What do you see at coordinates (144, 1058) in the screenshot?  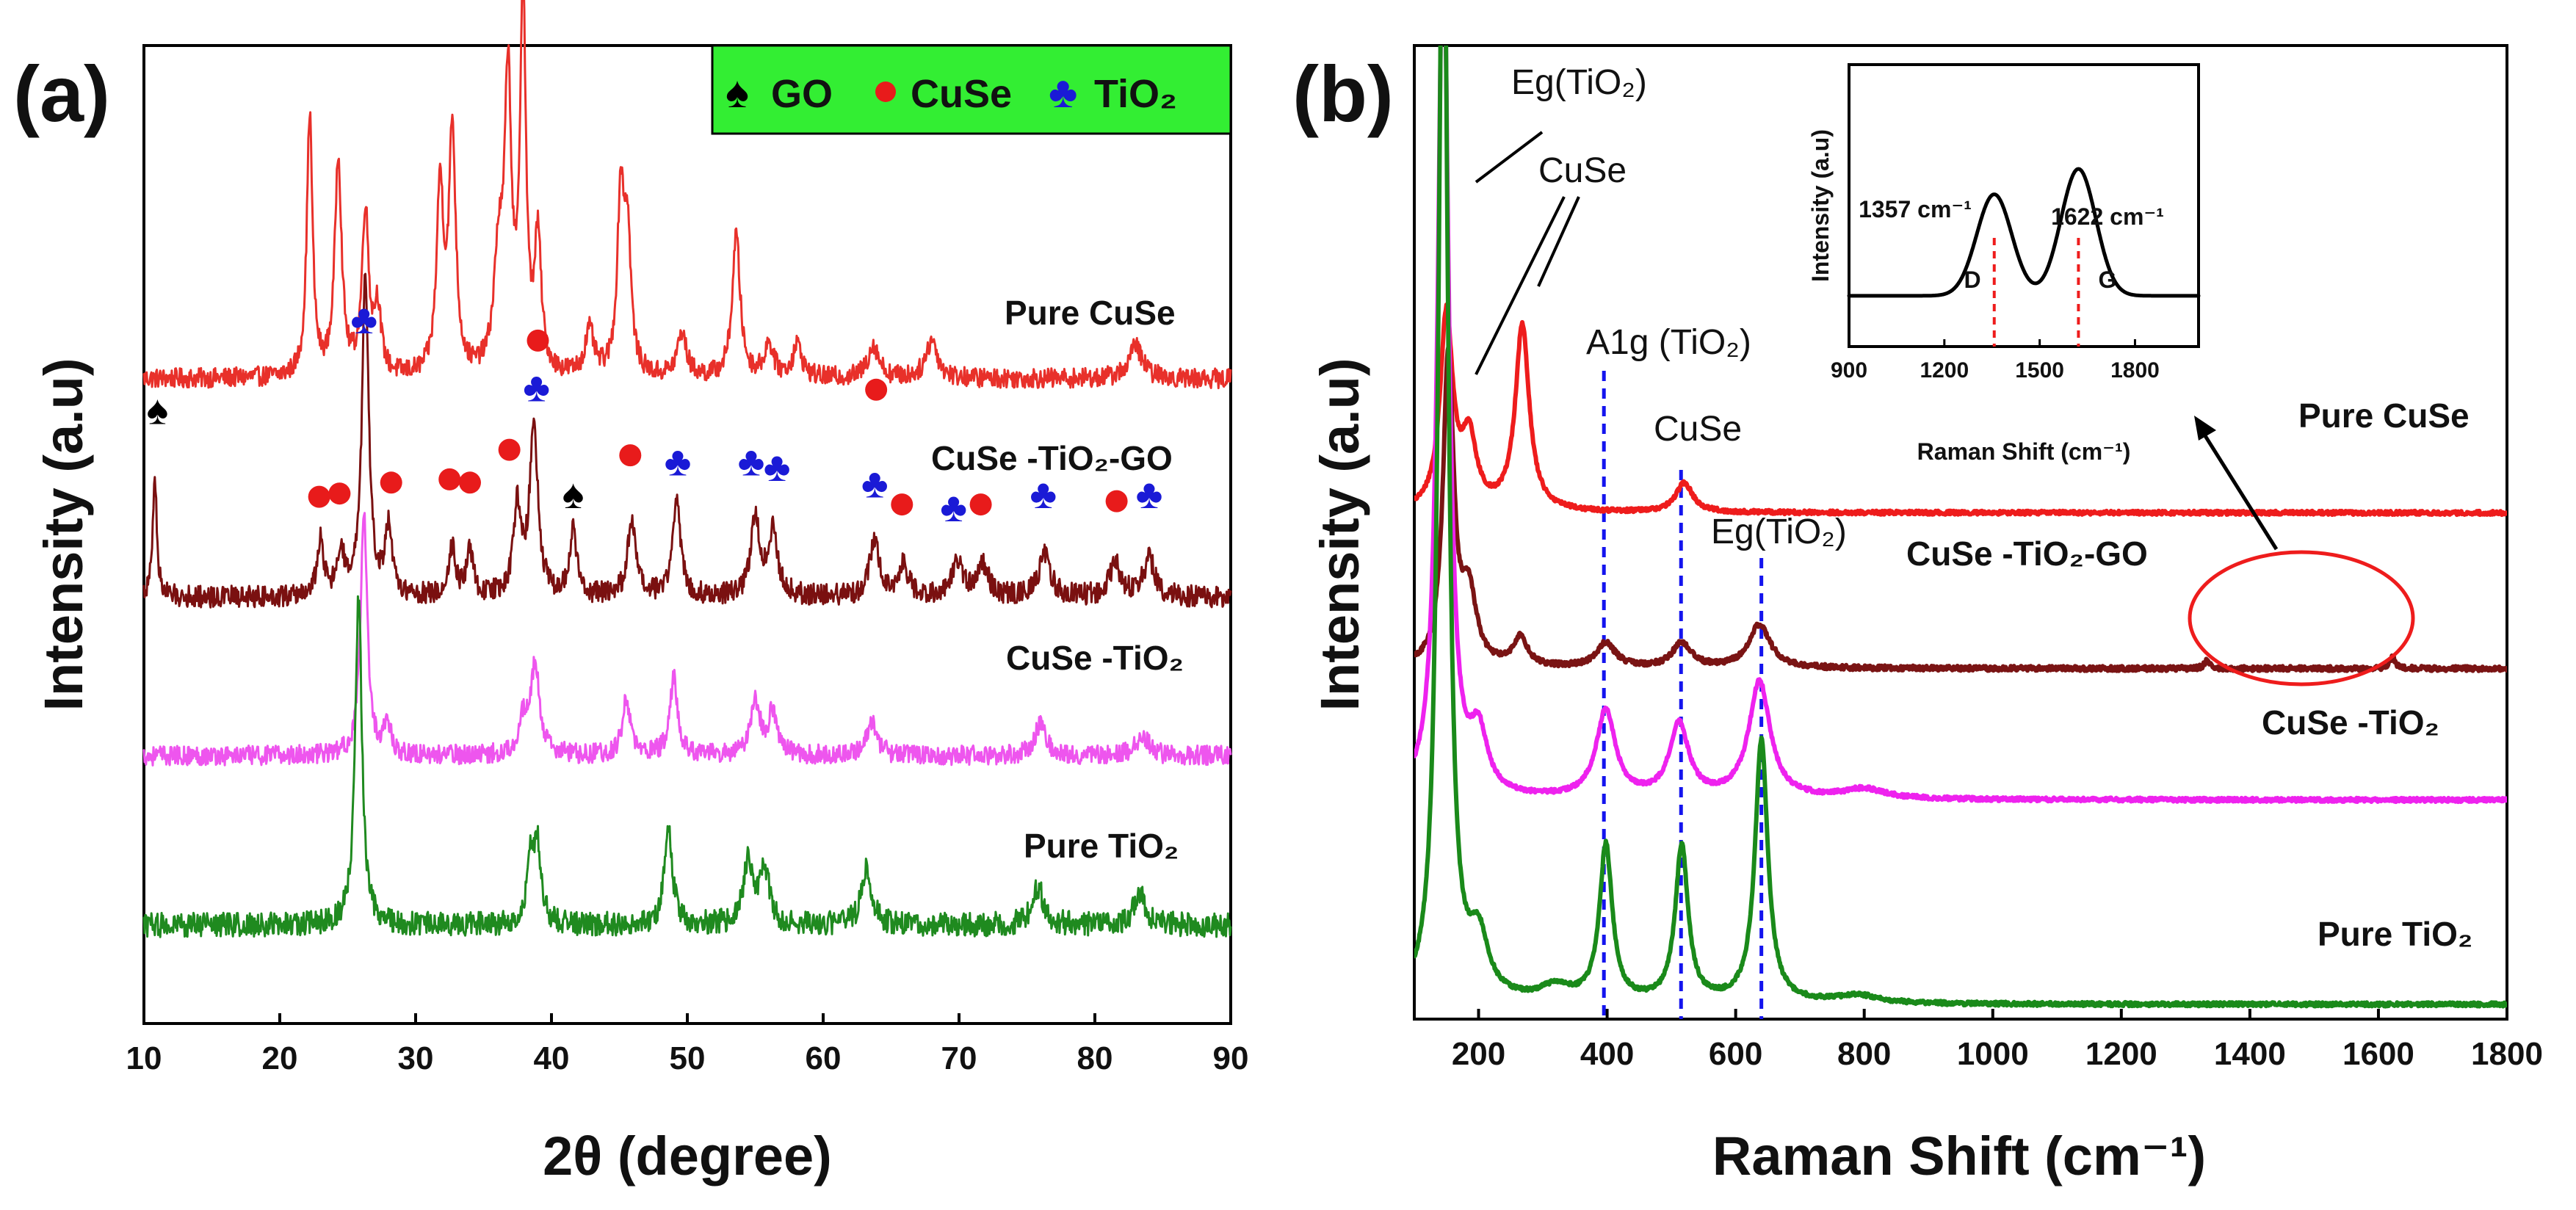 I see `a-tick-label-0: 10` at bounding box center [144, 1058].